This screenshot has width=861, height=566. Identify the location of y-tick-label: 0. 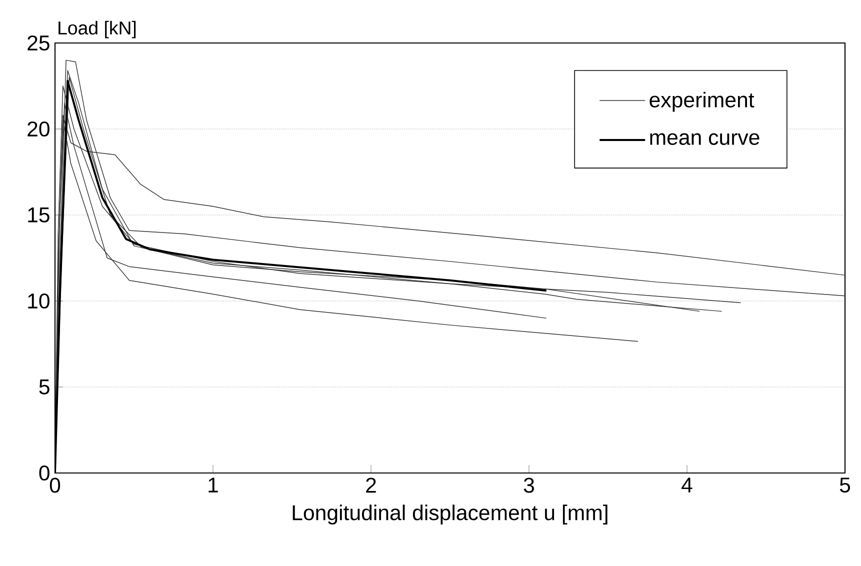
(44, 473).